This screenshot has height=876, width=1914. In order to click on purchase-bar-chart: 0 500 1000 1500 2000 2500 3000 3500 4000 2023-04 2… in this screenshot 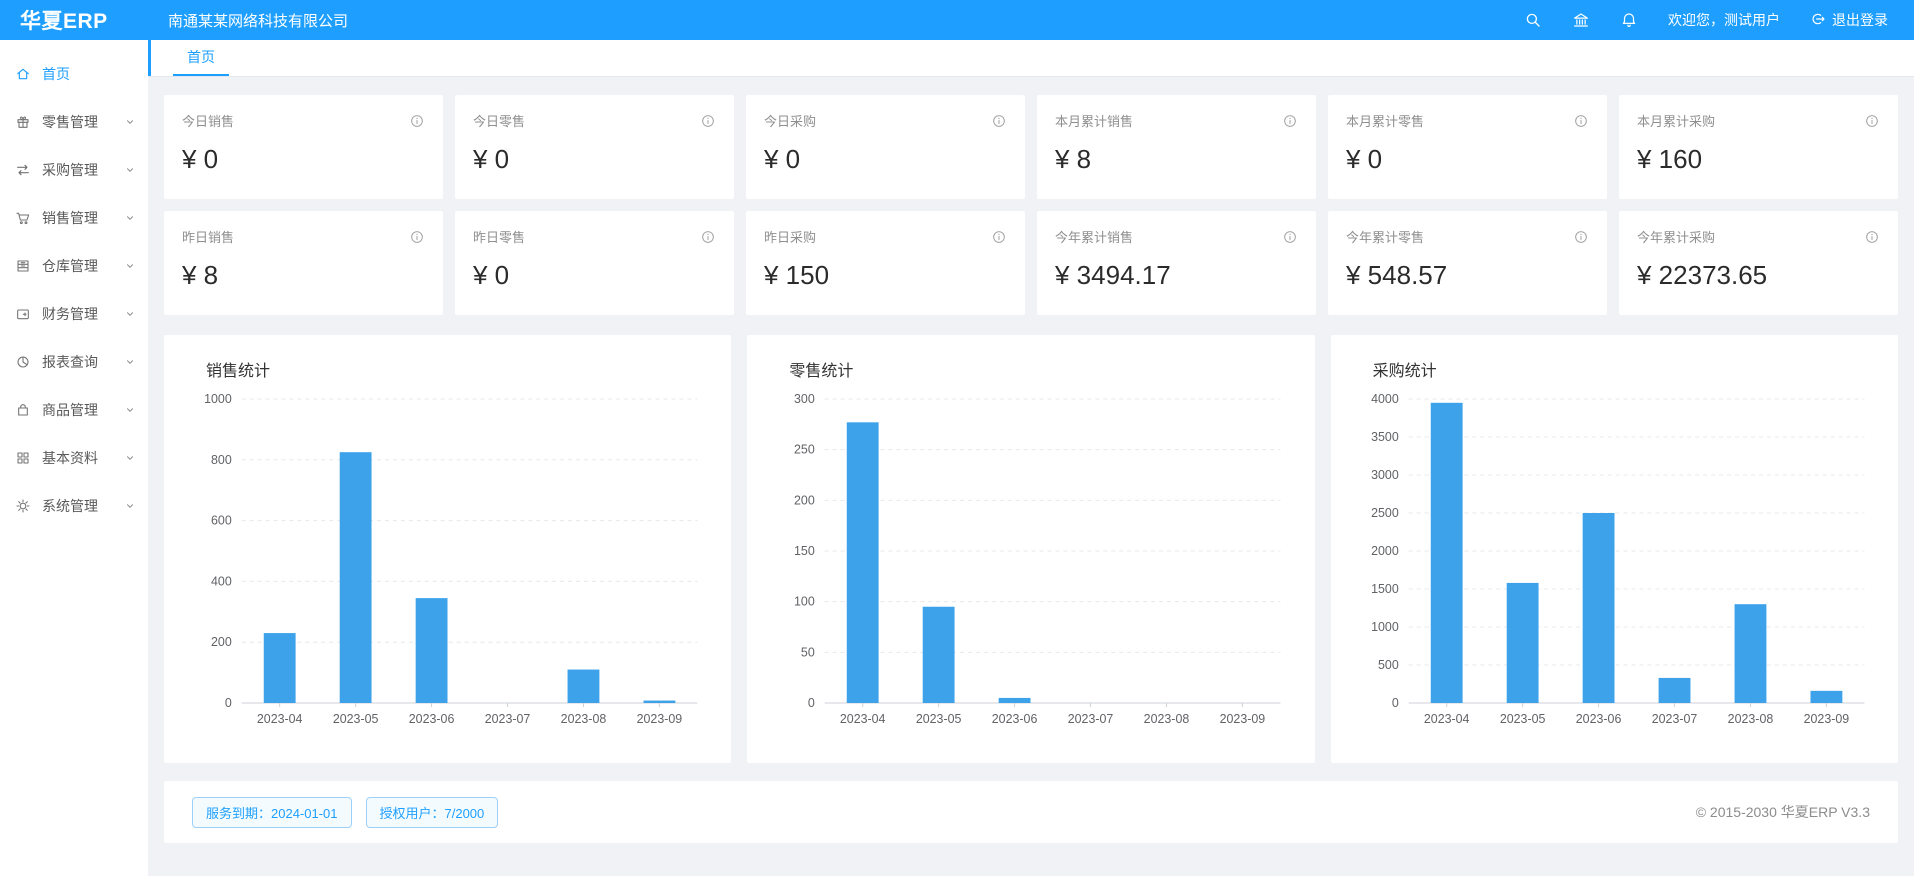, I will do `click(1618, 559)`.